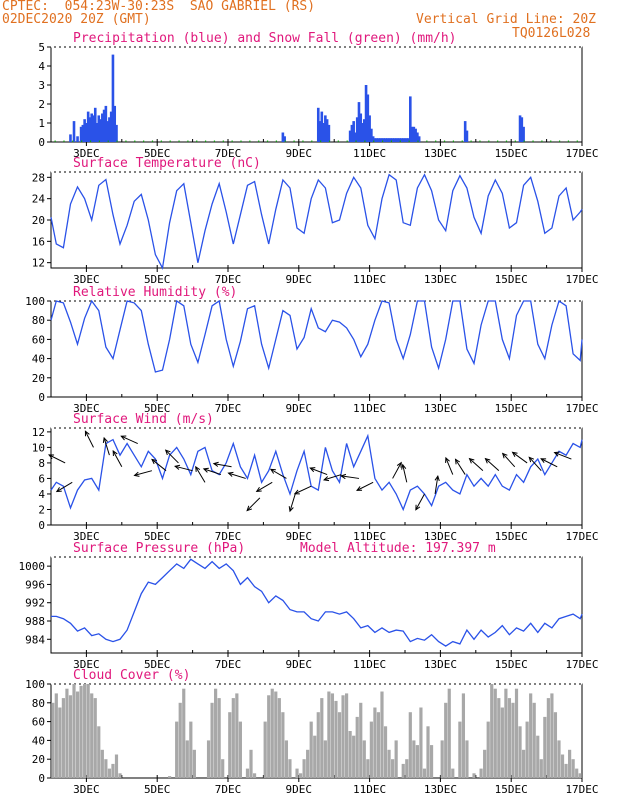  Describe the element at coordinates (316, 222) in the screenshot. I see `temp-line` at that location.